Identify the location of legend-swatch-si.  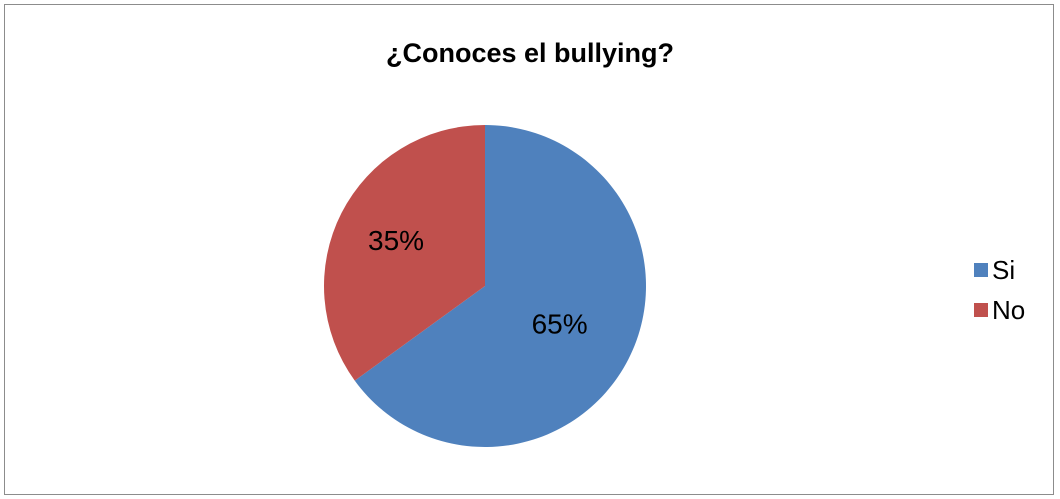
(981, 270).